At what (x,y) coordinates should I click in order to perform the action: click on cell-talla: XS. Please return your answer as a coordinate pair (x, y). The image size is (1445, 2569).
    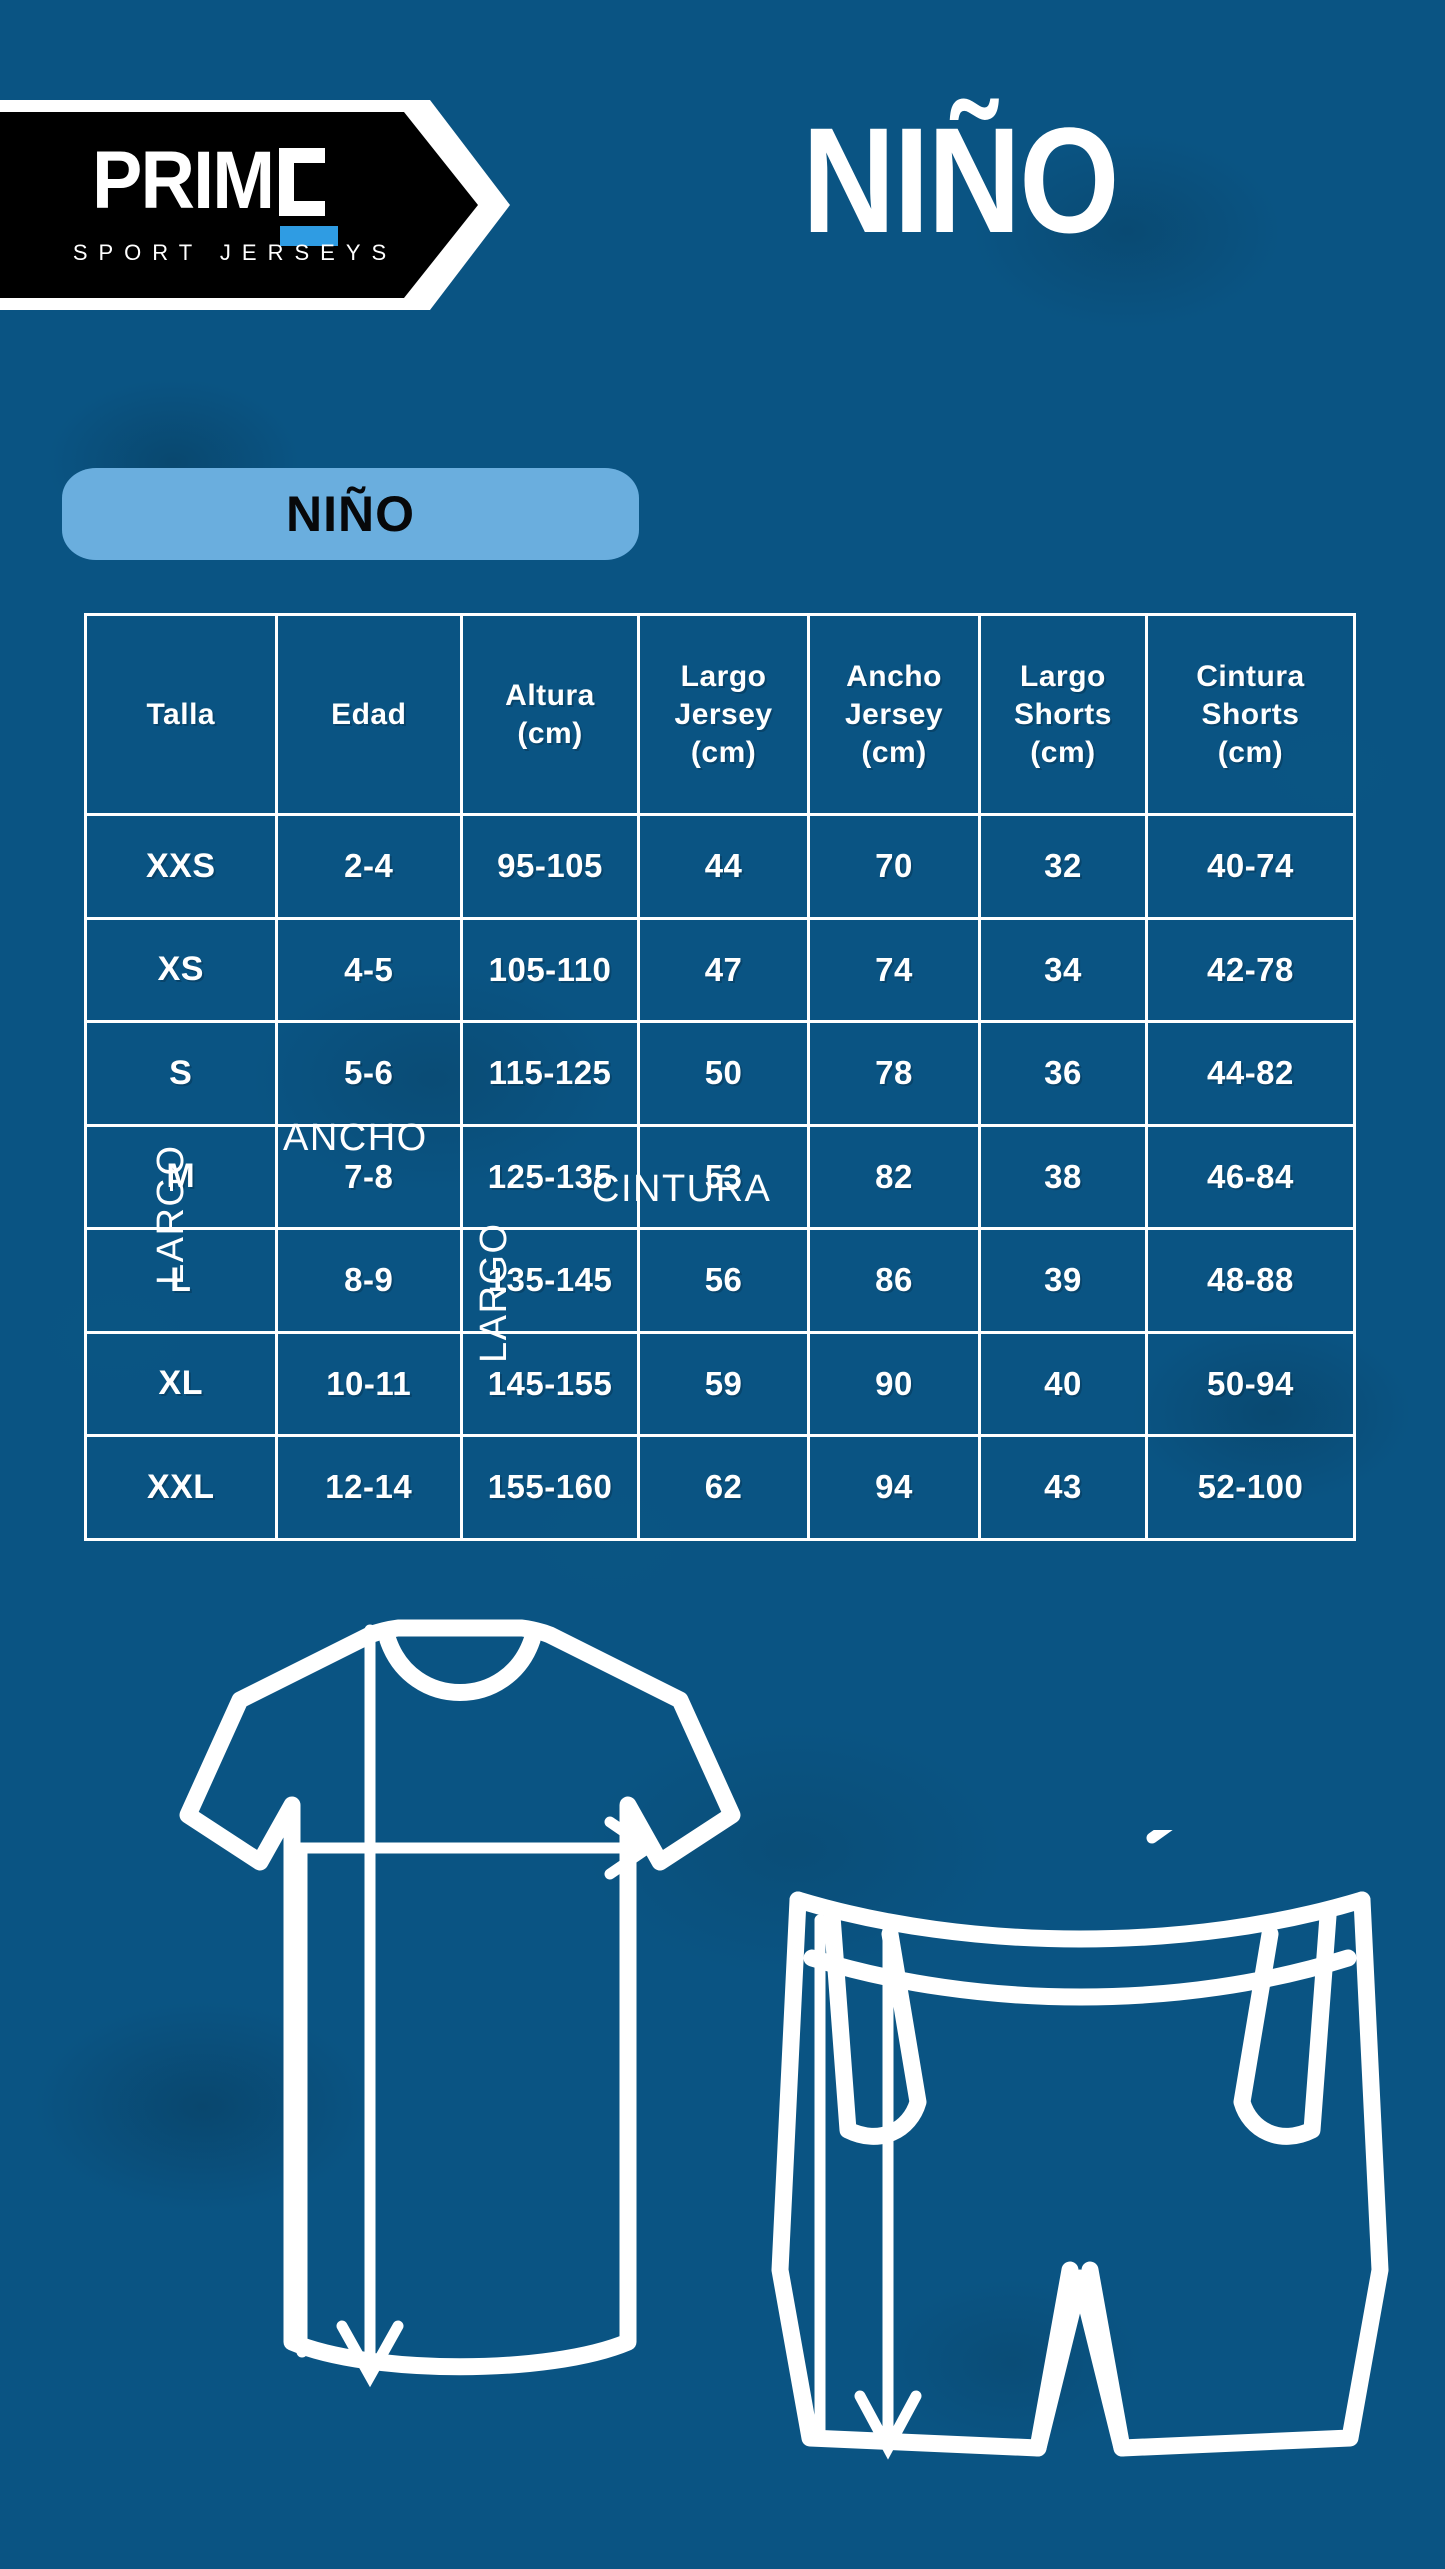
    Looking at the image, I should click on (181, 969).